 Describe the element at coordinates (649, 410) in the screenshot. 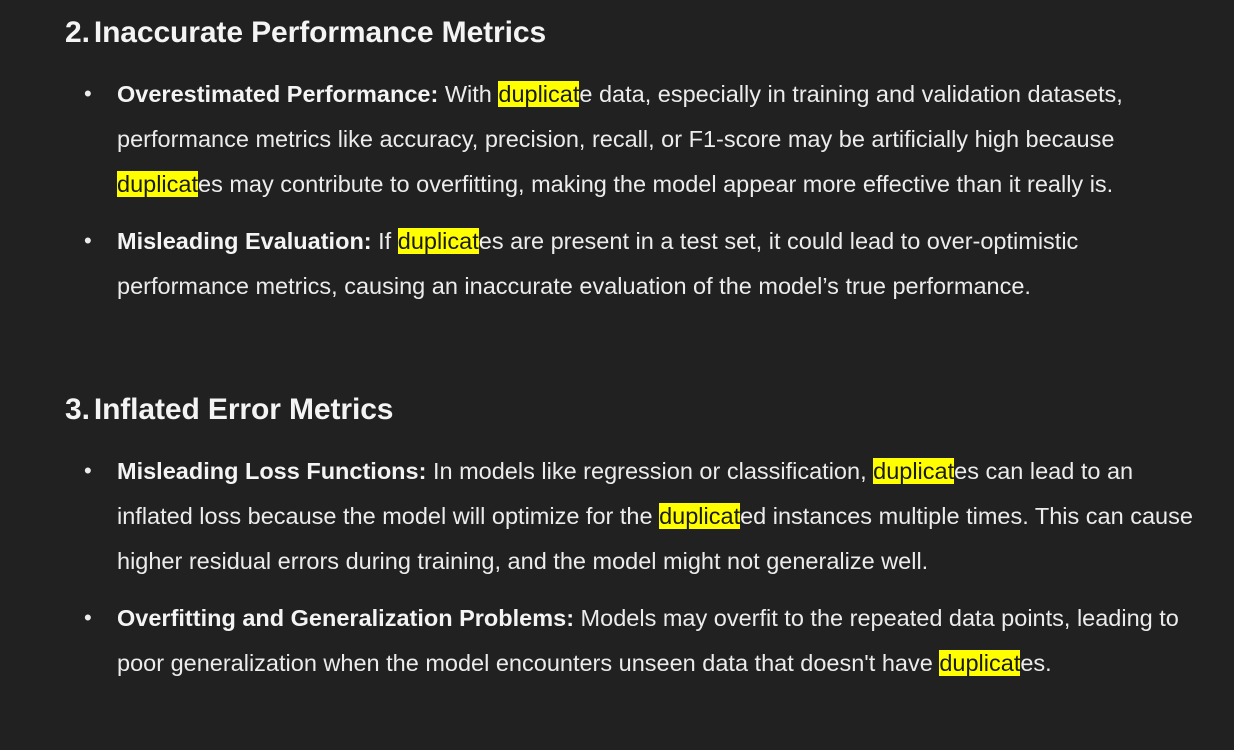

I see `section-heading: 3. Inflated Error Metrics` at that location.